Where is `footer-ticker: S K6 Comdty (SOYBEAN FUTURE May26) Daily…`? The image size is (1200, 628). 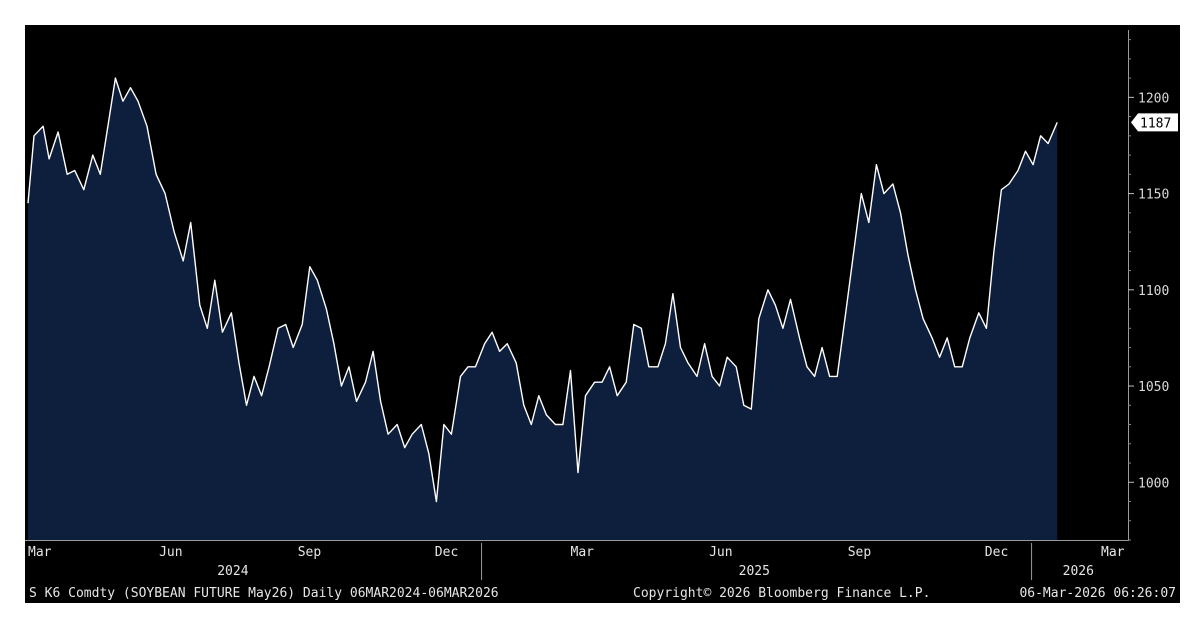
footer-ticker: S K6 Comdty (SOYBEAN FUTURE May26) Daily… is located at coordinates (264, 593).